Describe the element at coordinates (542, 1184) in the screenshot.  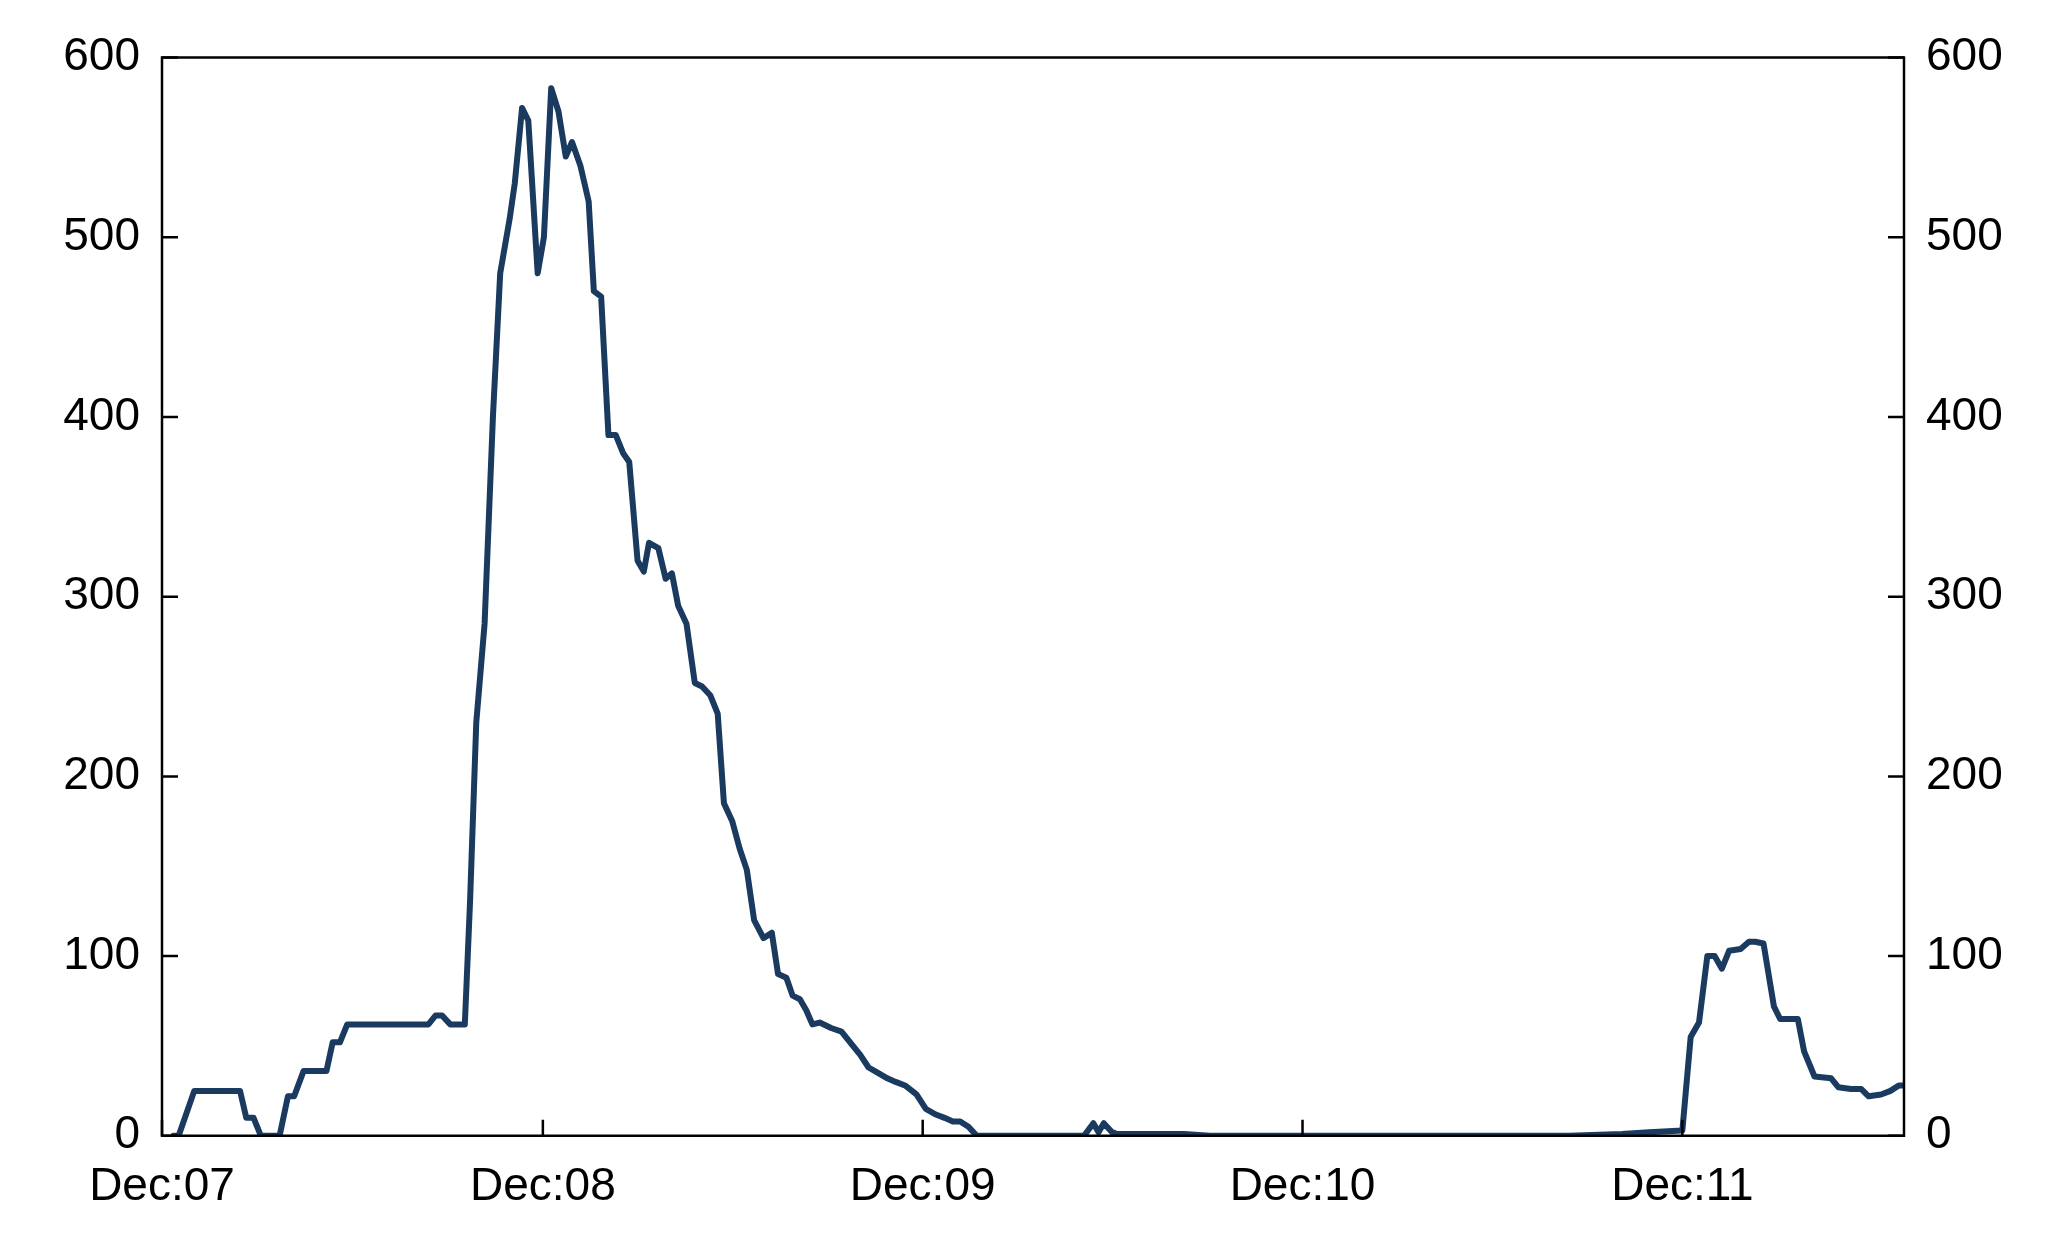
I see `x-tick-label: Dec:08` at that location.